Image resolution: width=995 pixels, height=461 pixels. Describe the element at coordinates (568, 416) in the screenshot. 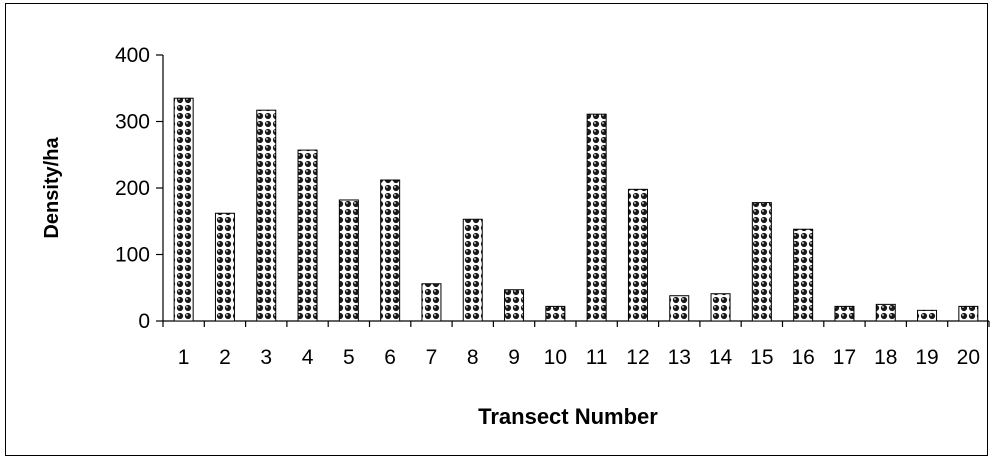

I see `x-axis-label: Transect Number` at that location.